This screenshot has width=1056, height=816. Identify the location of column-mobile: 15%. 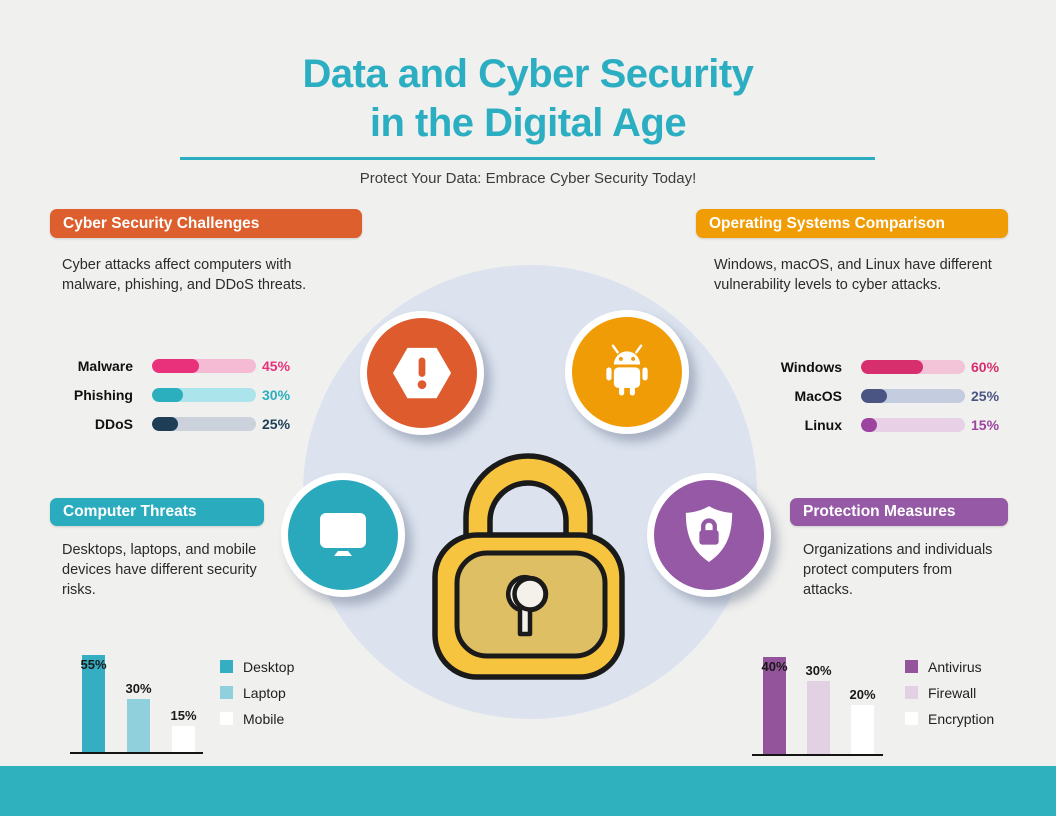
(183, 703).